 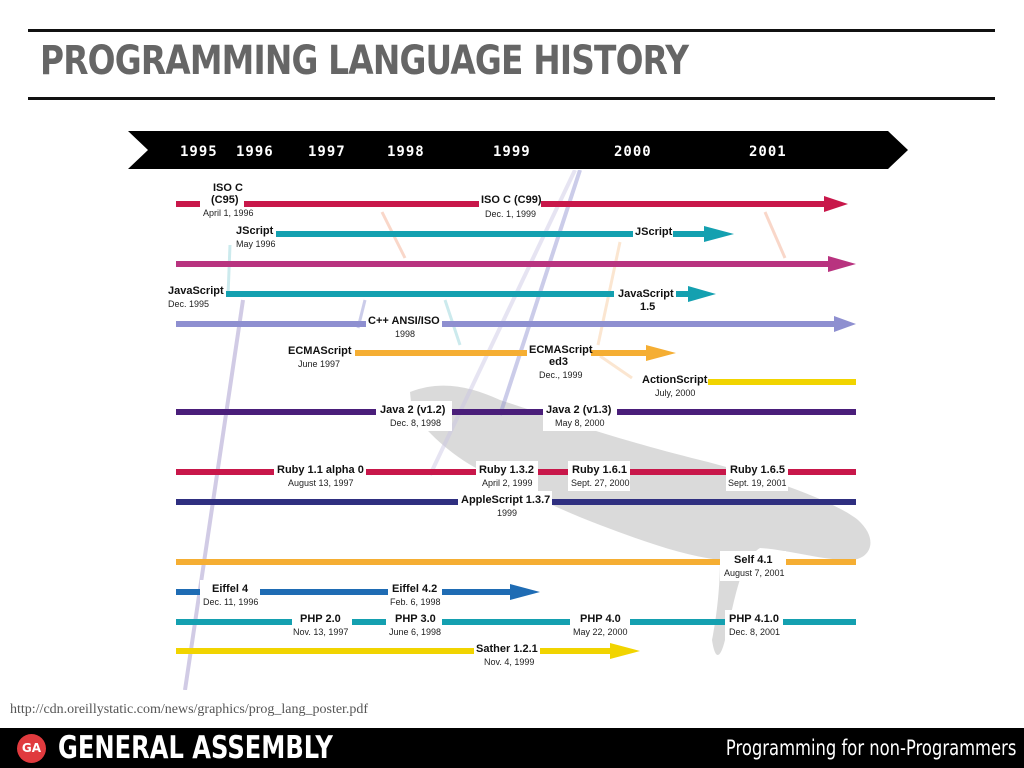 What do you see at coordinates (675, 393) in the screenshot?
I see `release-date: July, 2000` at bounding box center [675, 393].